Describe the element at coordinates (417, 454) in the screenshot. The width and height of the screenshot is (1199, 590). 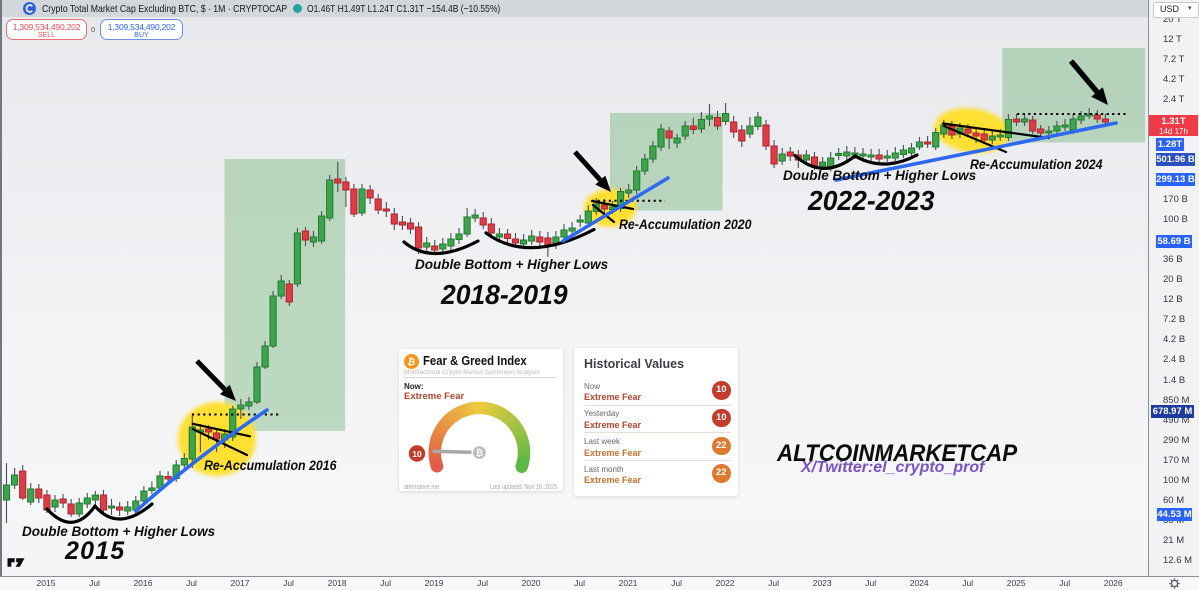
I see `svg-text: 10` at that location.